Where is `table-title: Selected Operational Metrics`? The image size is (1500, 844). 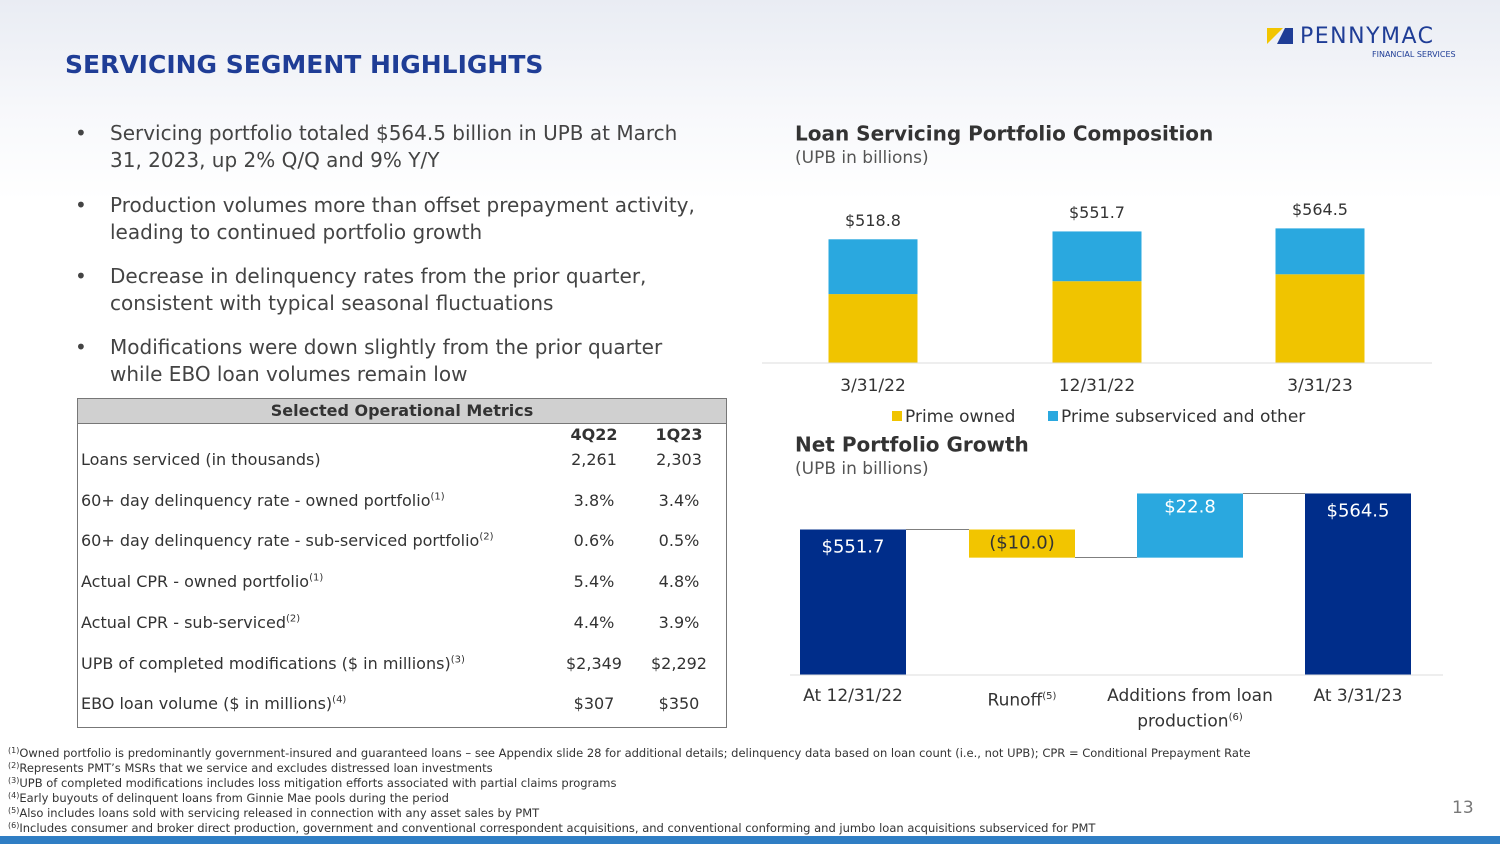 table-title: Selected Operational Metrics is located at coordinates (402, 410).